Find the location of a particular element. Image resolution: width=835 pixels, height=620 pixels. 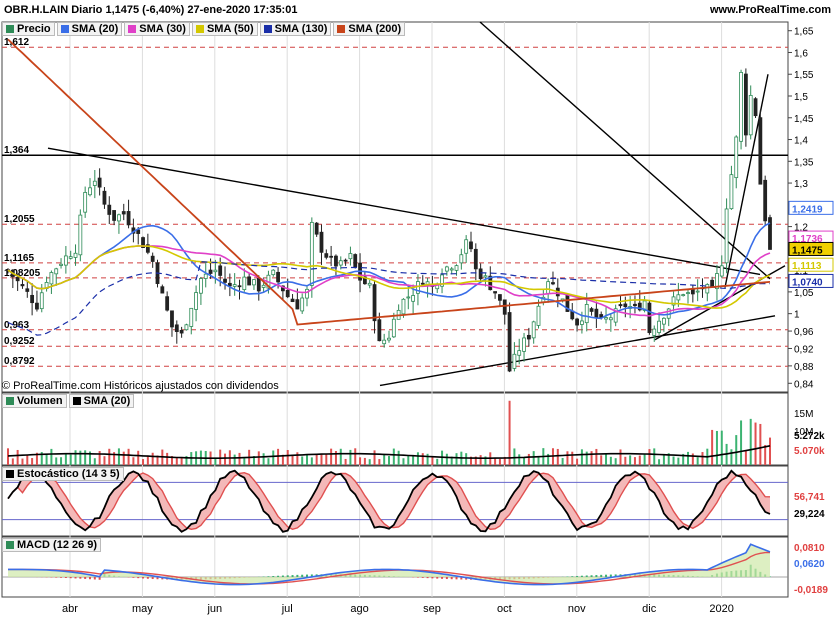

y-tick-label: 1,3 is located at coordinates (801, 184).